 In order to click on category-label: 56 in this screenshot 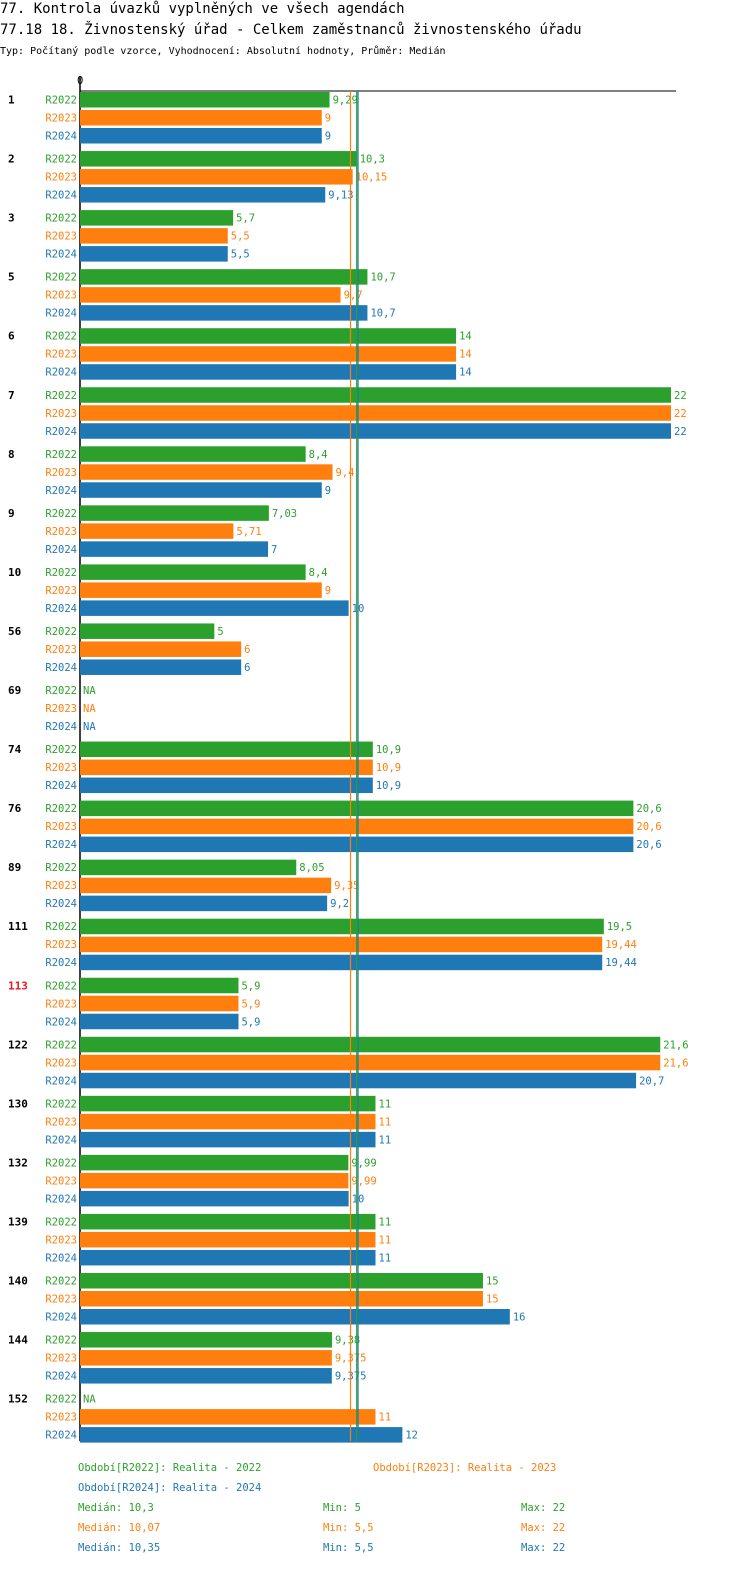, I will do `click(15, 631)`.